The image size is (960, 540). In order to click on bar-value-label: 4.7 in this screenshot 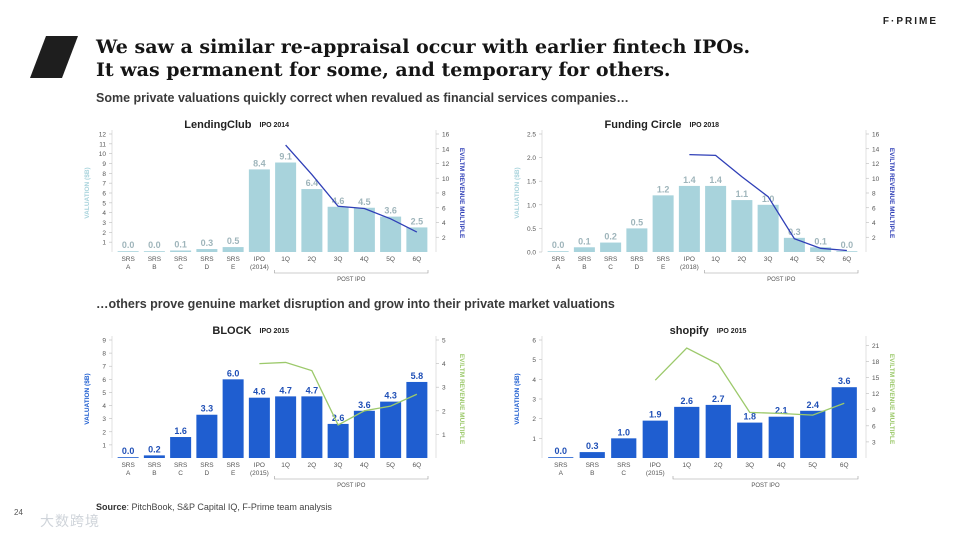, I will do `click(285, 390)`.